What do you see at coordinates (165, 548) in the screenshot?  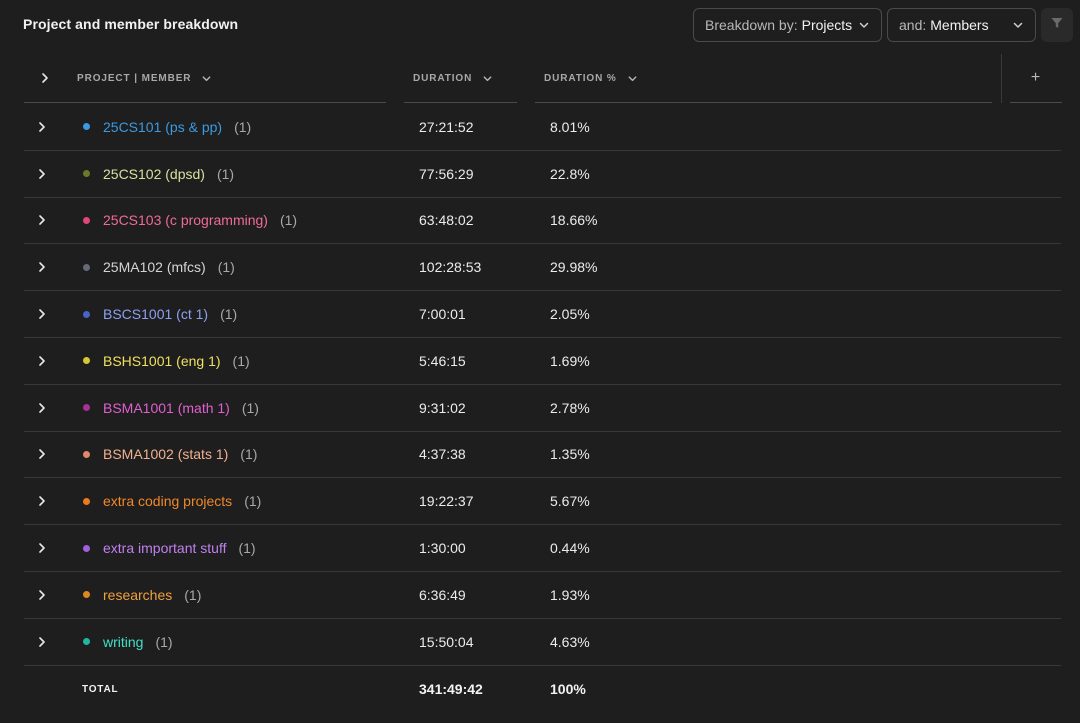 I see `project-name: extra important stuff` at bounding box center [165, 548].